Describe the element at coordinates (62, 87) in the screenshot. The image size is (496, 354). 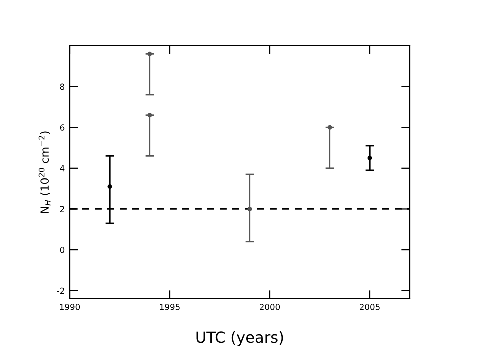
I see `y-tick-label: 8` at that location.